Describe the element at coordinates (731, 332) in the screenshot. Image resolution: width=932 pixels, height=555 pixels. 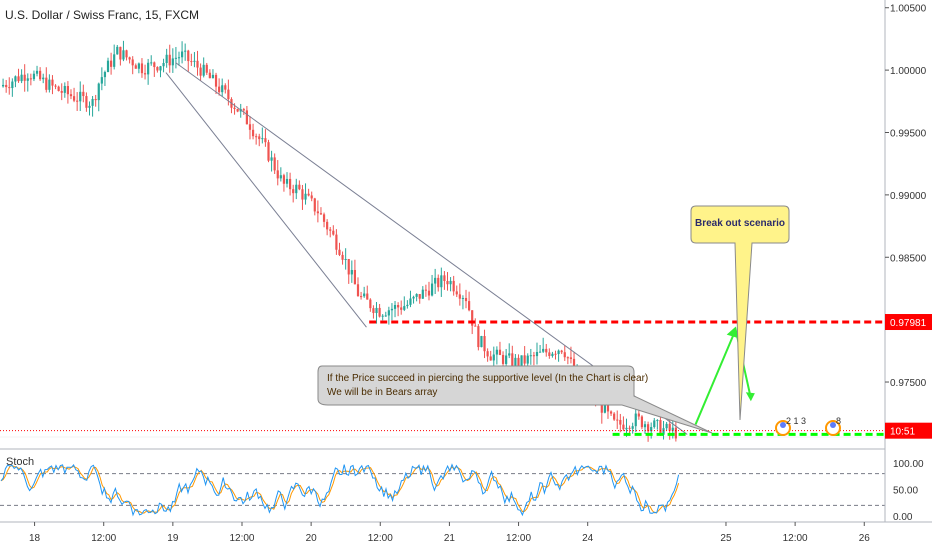
I see `arrowhead-up-icon` at that location.